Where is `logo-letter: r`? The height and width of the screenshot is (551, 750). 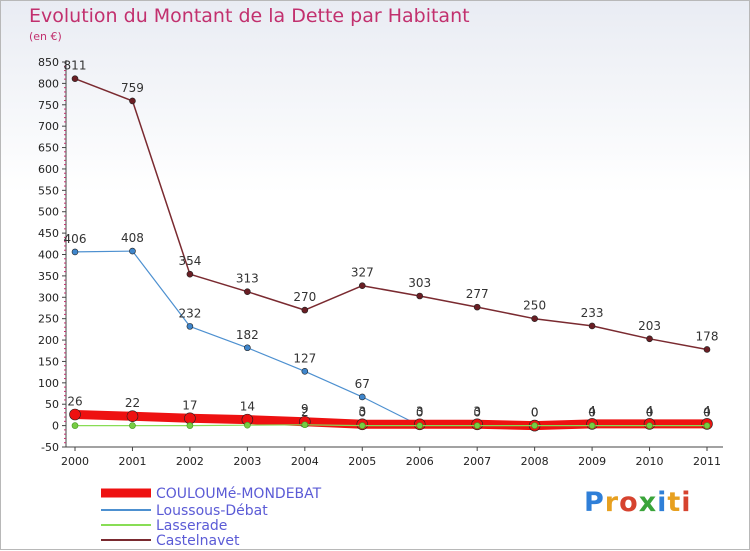
logo-letter: r is located at coordinates (612, 502).